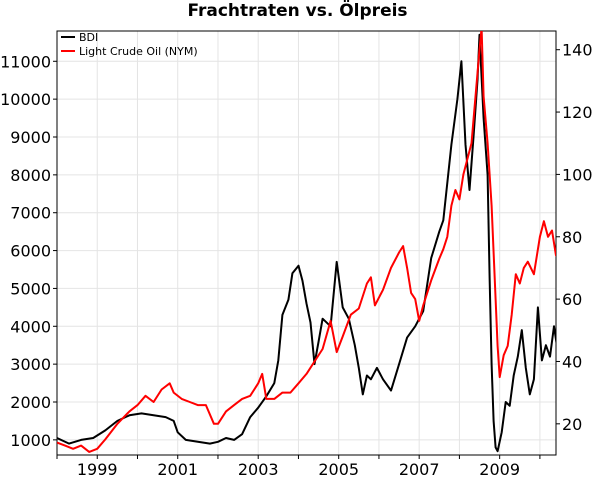 The width and height of the screenshot is (595, 480). Describe the element at coordinates (30, 440) in the screenshot. I see `y-left-tick-label: 1000` at that location.